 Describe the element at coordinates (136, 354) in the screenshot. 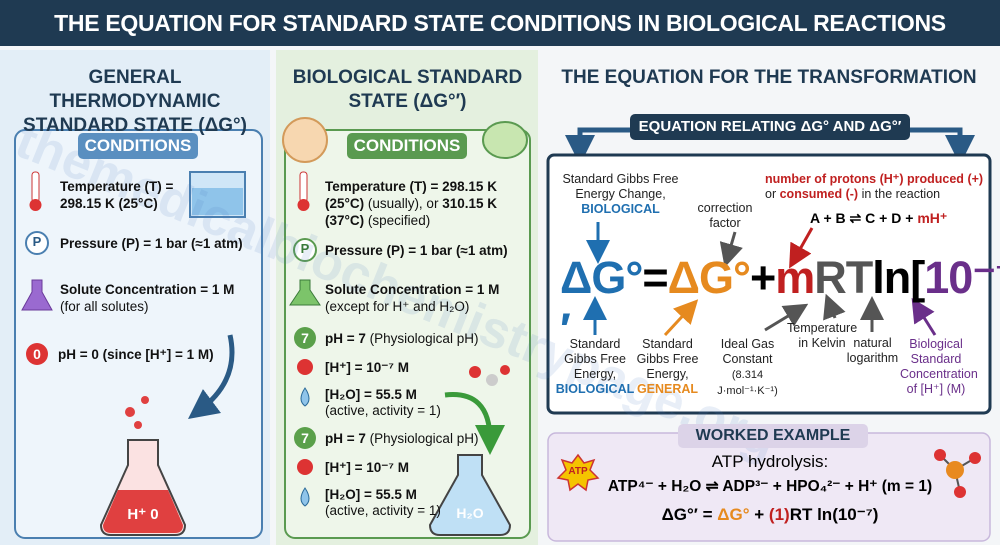

I see `condition: pH = 0 (since [H⁺] = 1 M)` at that location.